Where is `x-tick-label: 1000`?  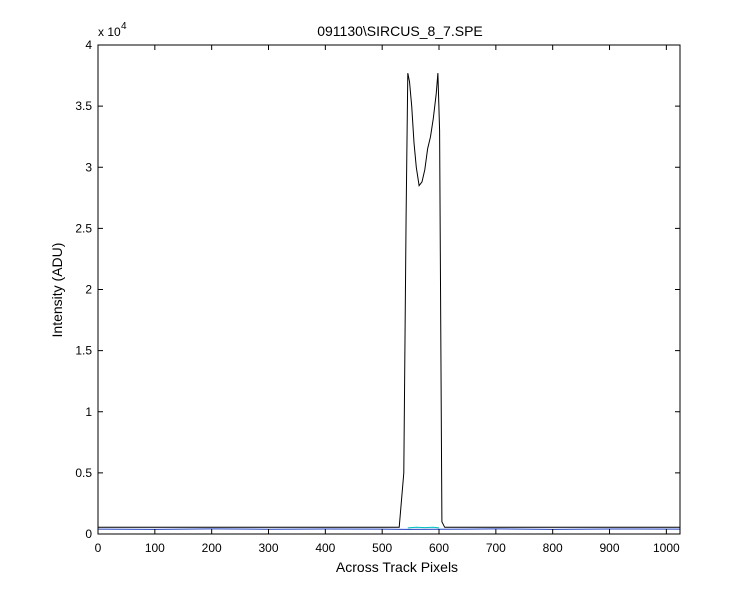
x-tick-label: 1000 is located at coordinates (666, 548).